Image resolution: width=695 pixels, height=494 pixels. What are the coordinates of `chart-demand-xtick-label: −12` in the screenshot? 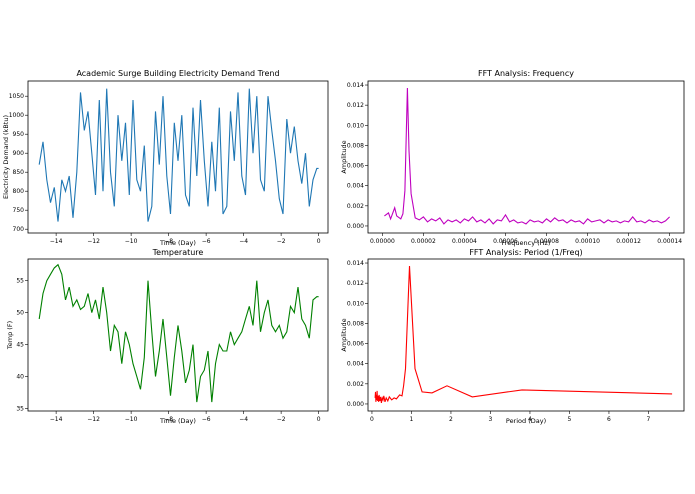 It's located at (93, 241).